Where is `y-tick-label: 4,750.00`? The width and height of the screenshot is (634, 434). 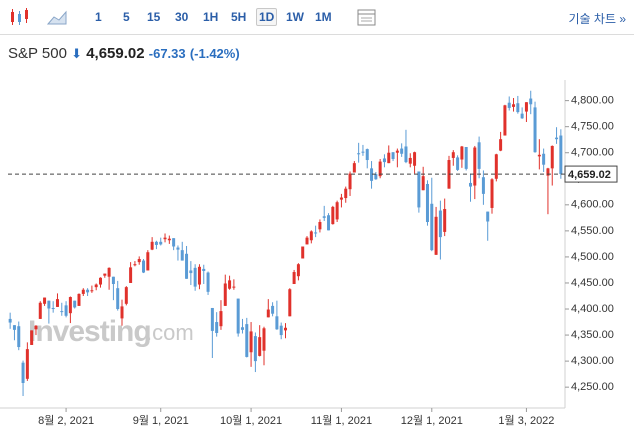
y-tick-label: 4,750.00 is located at coordinates (592, 127).